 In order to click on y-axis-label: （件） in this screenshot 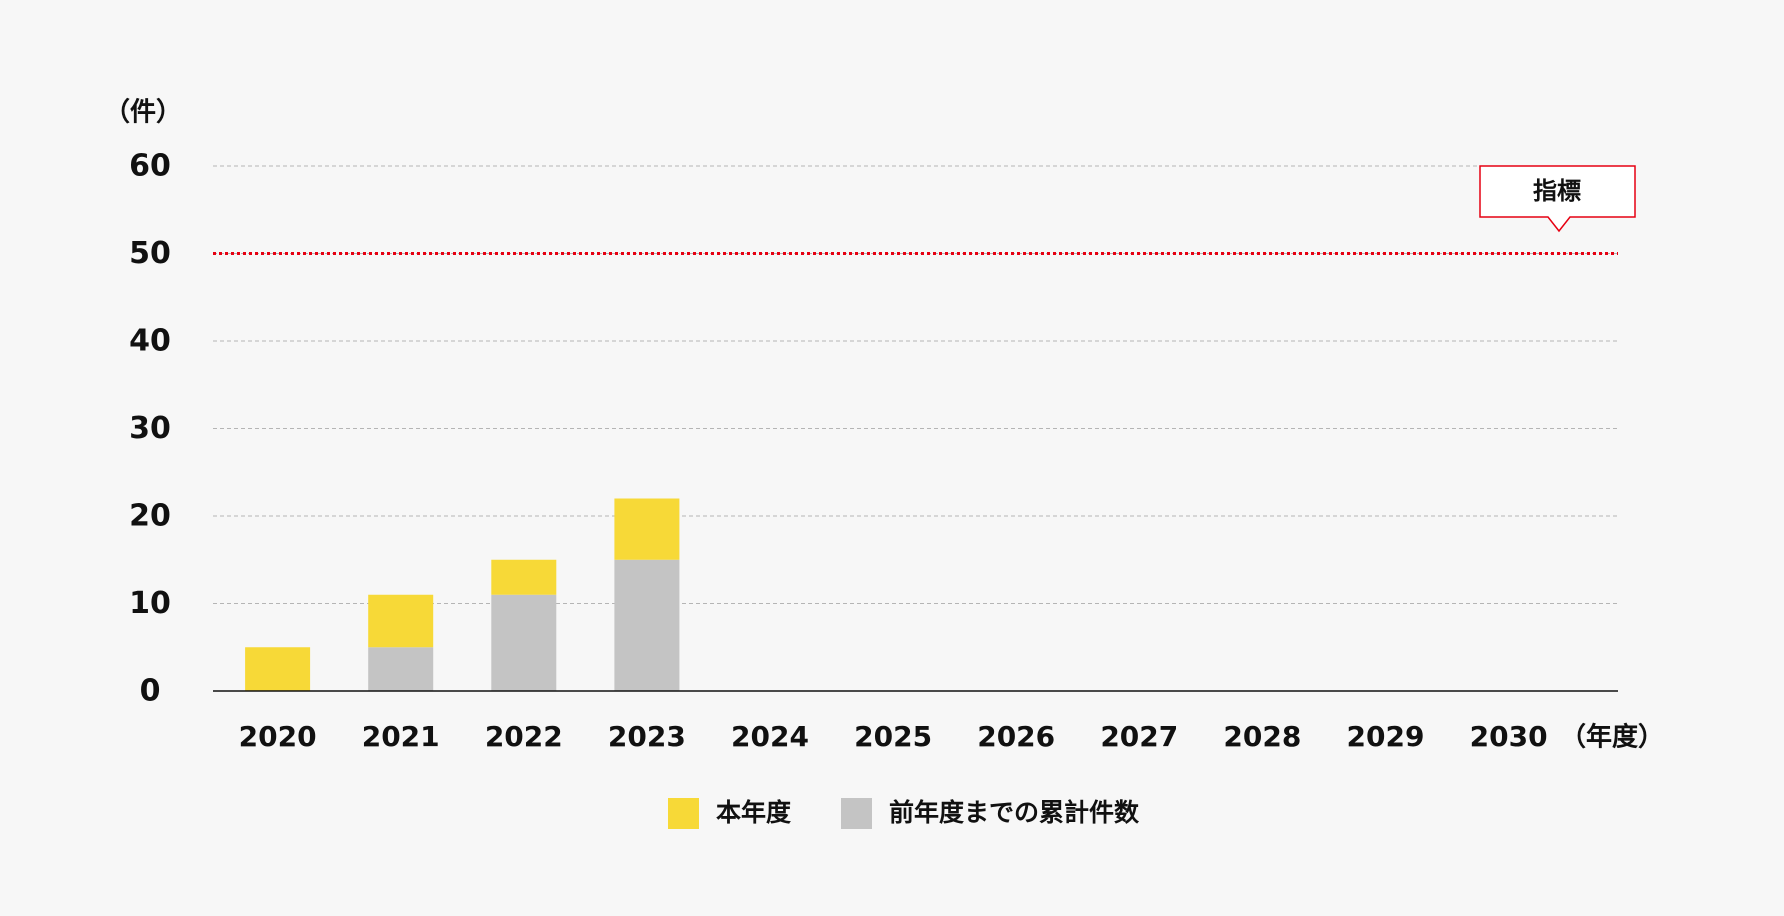, I will do `click(143, 113)`.